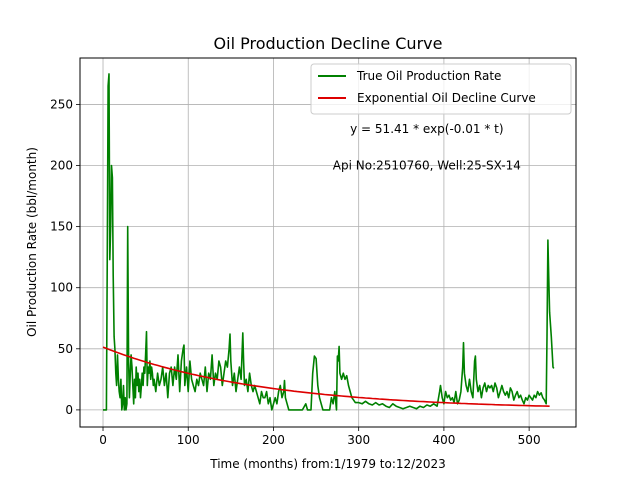  I want to click on y-tick-label: 150, so click(61, 227).